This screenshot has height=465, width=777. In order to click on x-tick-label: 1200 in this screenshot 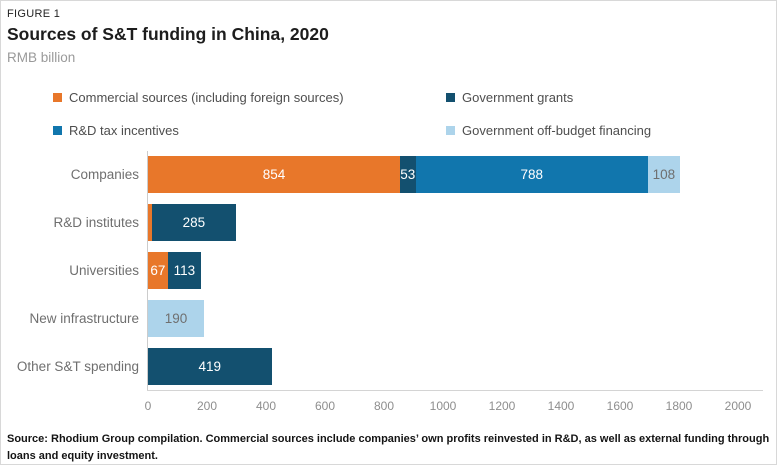, I will do `click(502, 406)`.